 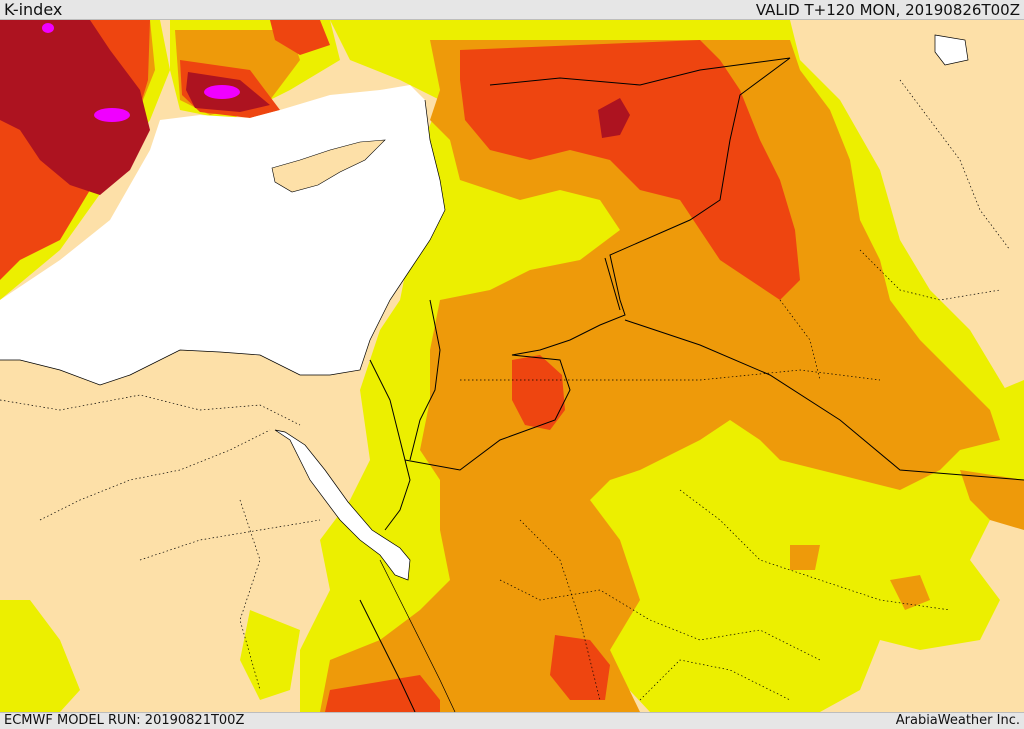 I want to click on valid-time-label: VALID T+120 MON, 20190826T00Z, so click(x=887, y=10).